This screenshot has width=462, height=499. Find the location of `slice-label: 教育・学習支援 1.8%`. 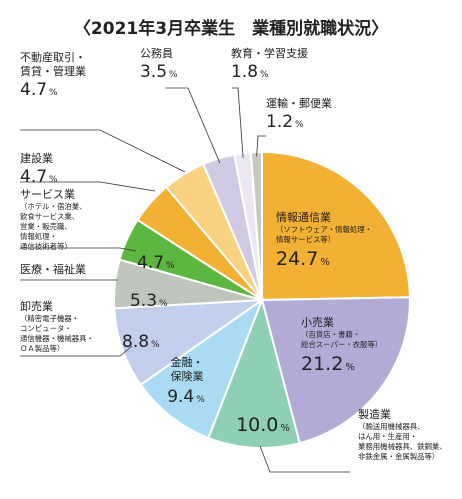

slice-label: 教育・学習支援 1.8% is located at coordinates (269, 64).